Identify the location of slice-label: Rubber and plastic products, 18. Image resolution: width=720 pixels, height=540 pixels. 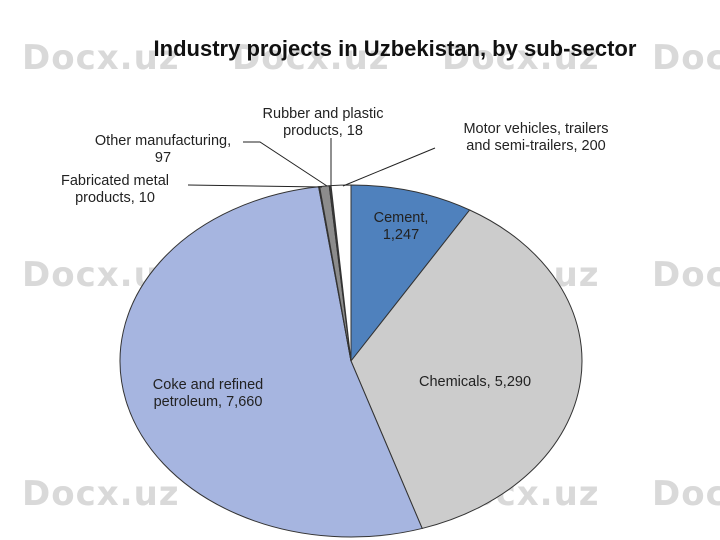
(323, 122).